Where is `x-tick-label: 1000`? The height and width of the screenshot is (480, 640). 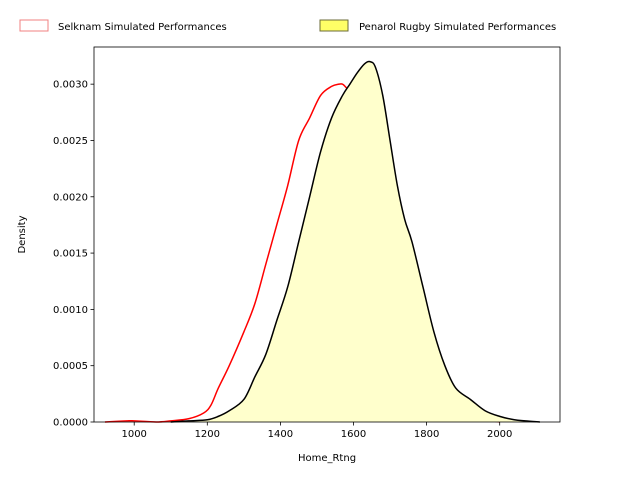 x-tick-label: 1000 is located at coordinates (133, 434).